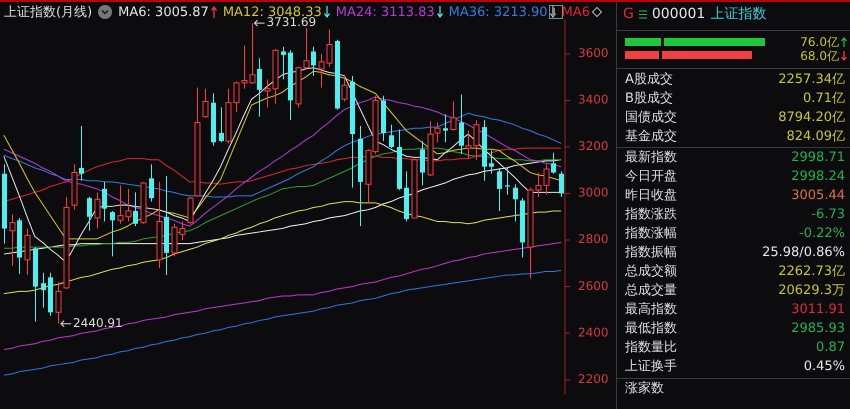  What do you see at coordinates (628, 14) in the screenshot?
I see `text: G` at bounding box center [628, 14].